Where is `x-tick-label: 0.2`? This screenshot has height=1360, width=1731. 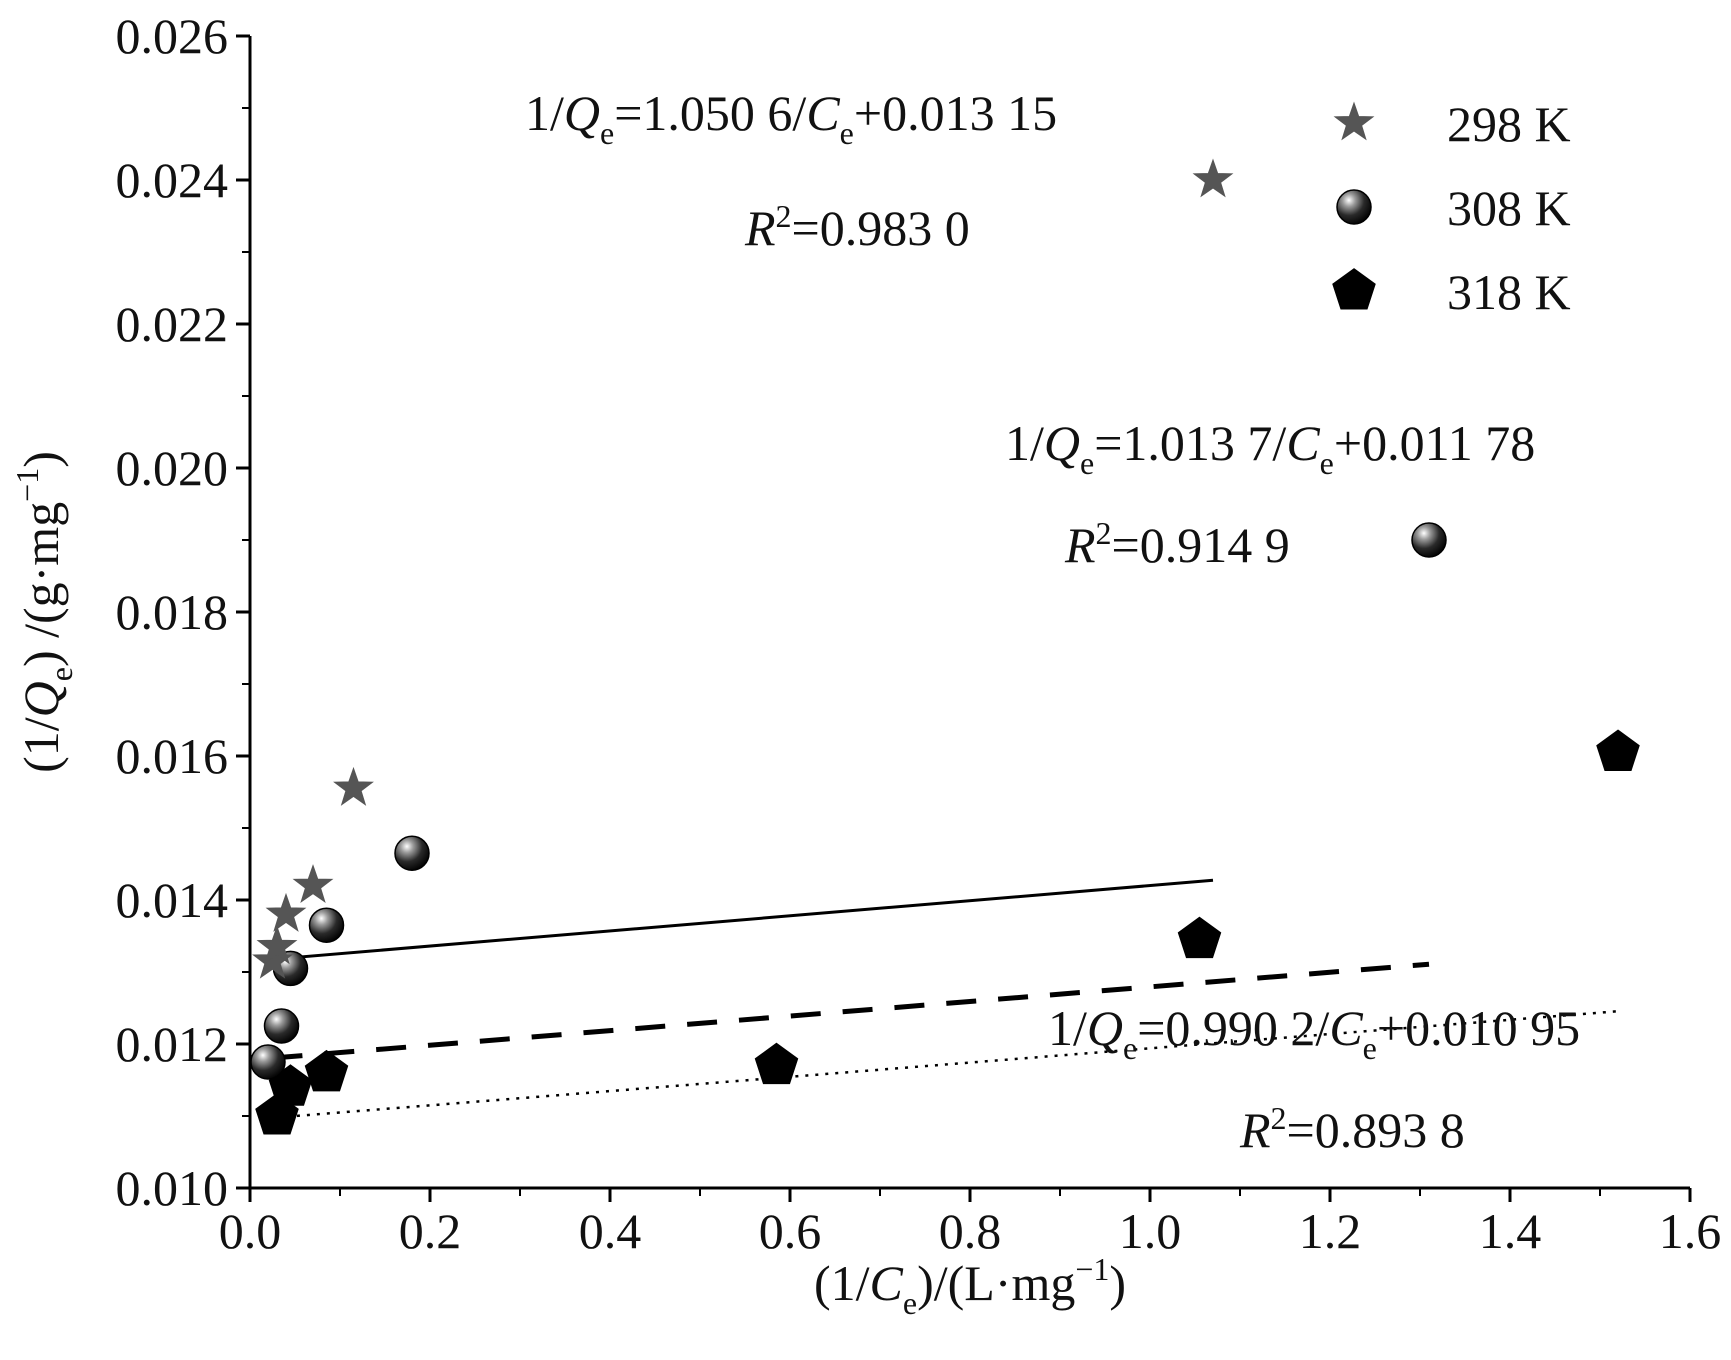
x-tick-label: 0.2 is located at coordinates (430, 1231).